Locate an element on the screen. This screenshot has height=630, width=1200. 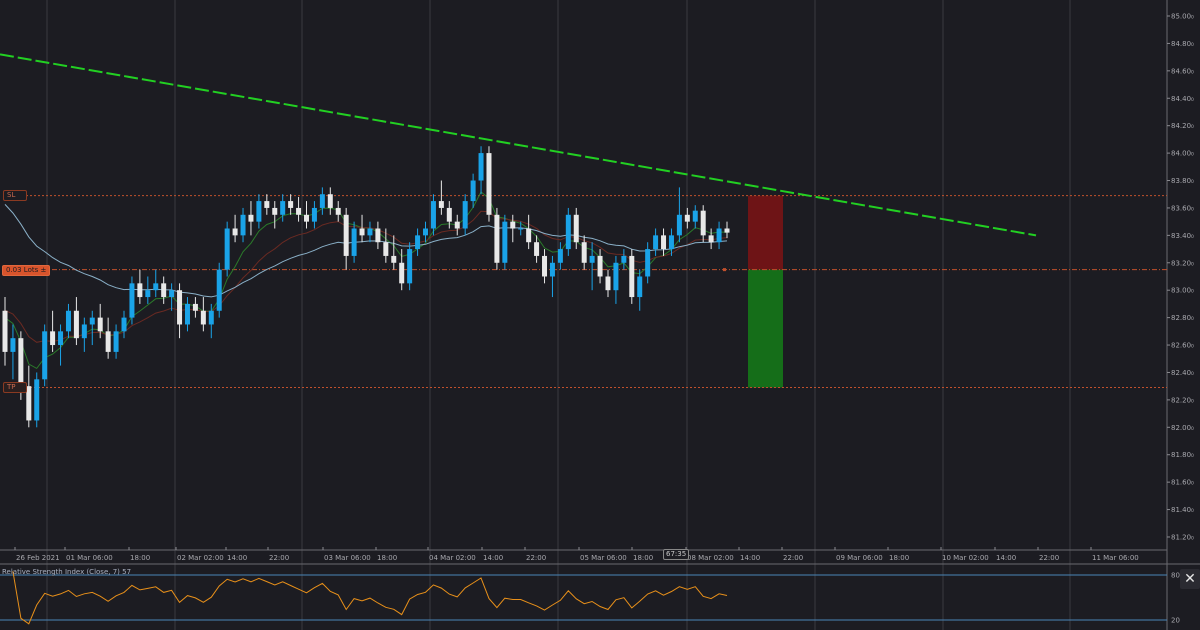
price-tick-label: 81.40₀ is located at coordinates (1182, 510).